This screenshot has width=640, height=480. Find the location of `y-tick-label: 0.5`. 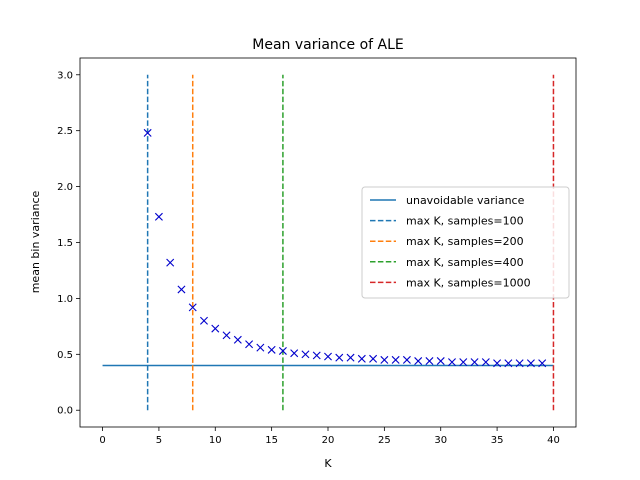

y-tick-label: 0.5 is located at coordinates (65, 355).